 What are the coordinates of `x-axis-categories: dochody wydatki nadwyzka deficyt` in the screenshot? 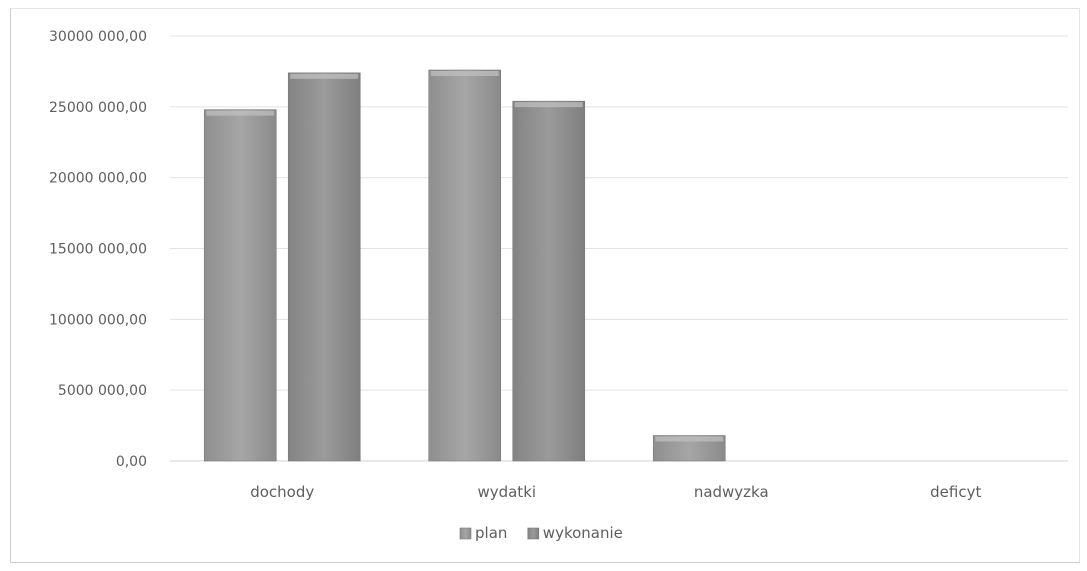 It's located at (615, 492).